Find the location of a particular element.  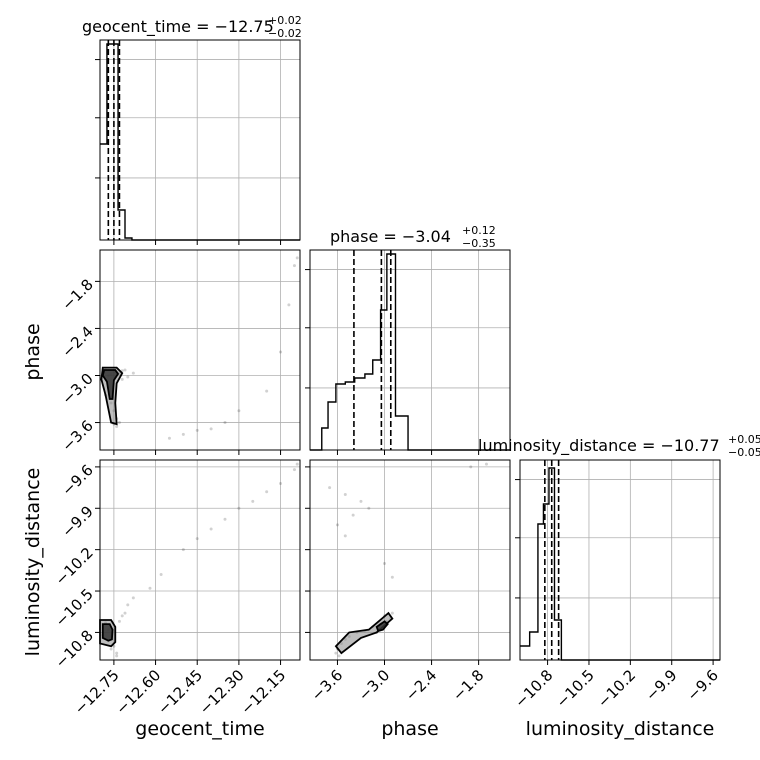

panel-luminosity_distance-luminosity_distance: −10.8−10.5−10.2 −9.9 −9.6 is located at coordinates (616, 585).